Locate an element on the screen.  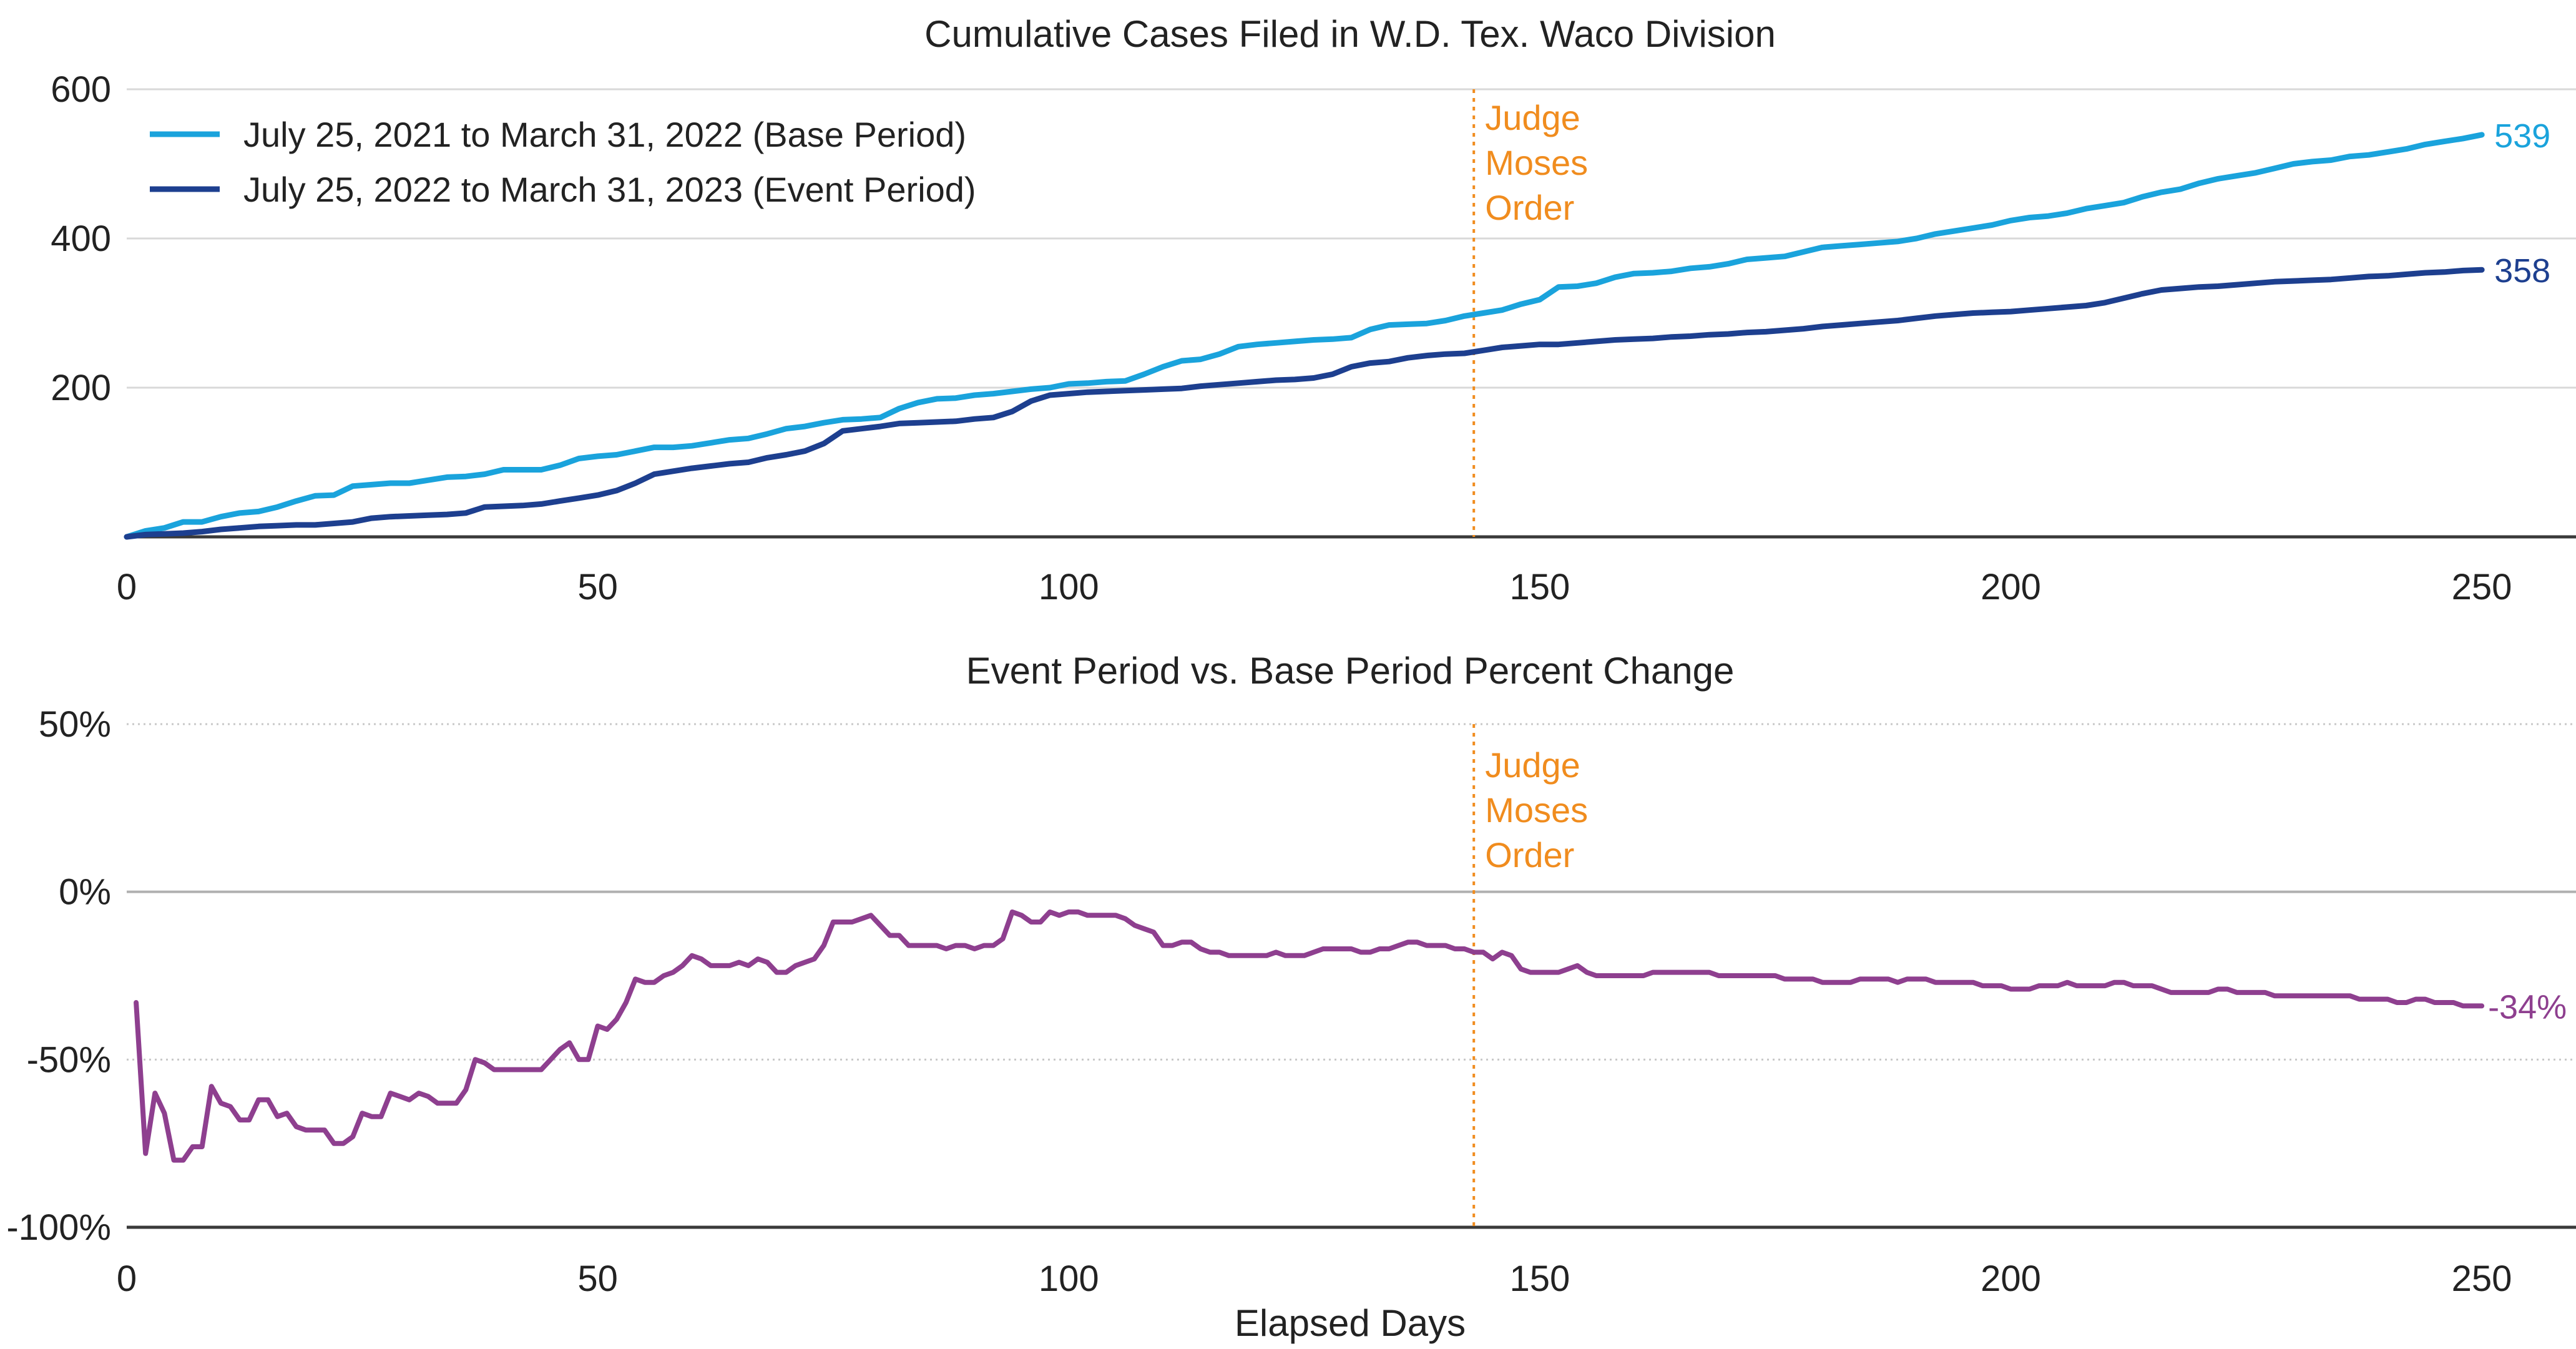
end-label-base-period: 539 is located at coordinates (2522, 136).